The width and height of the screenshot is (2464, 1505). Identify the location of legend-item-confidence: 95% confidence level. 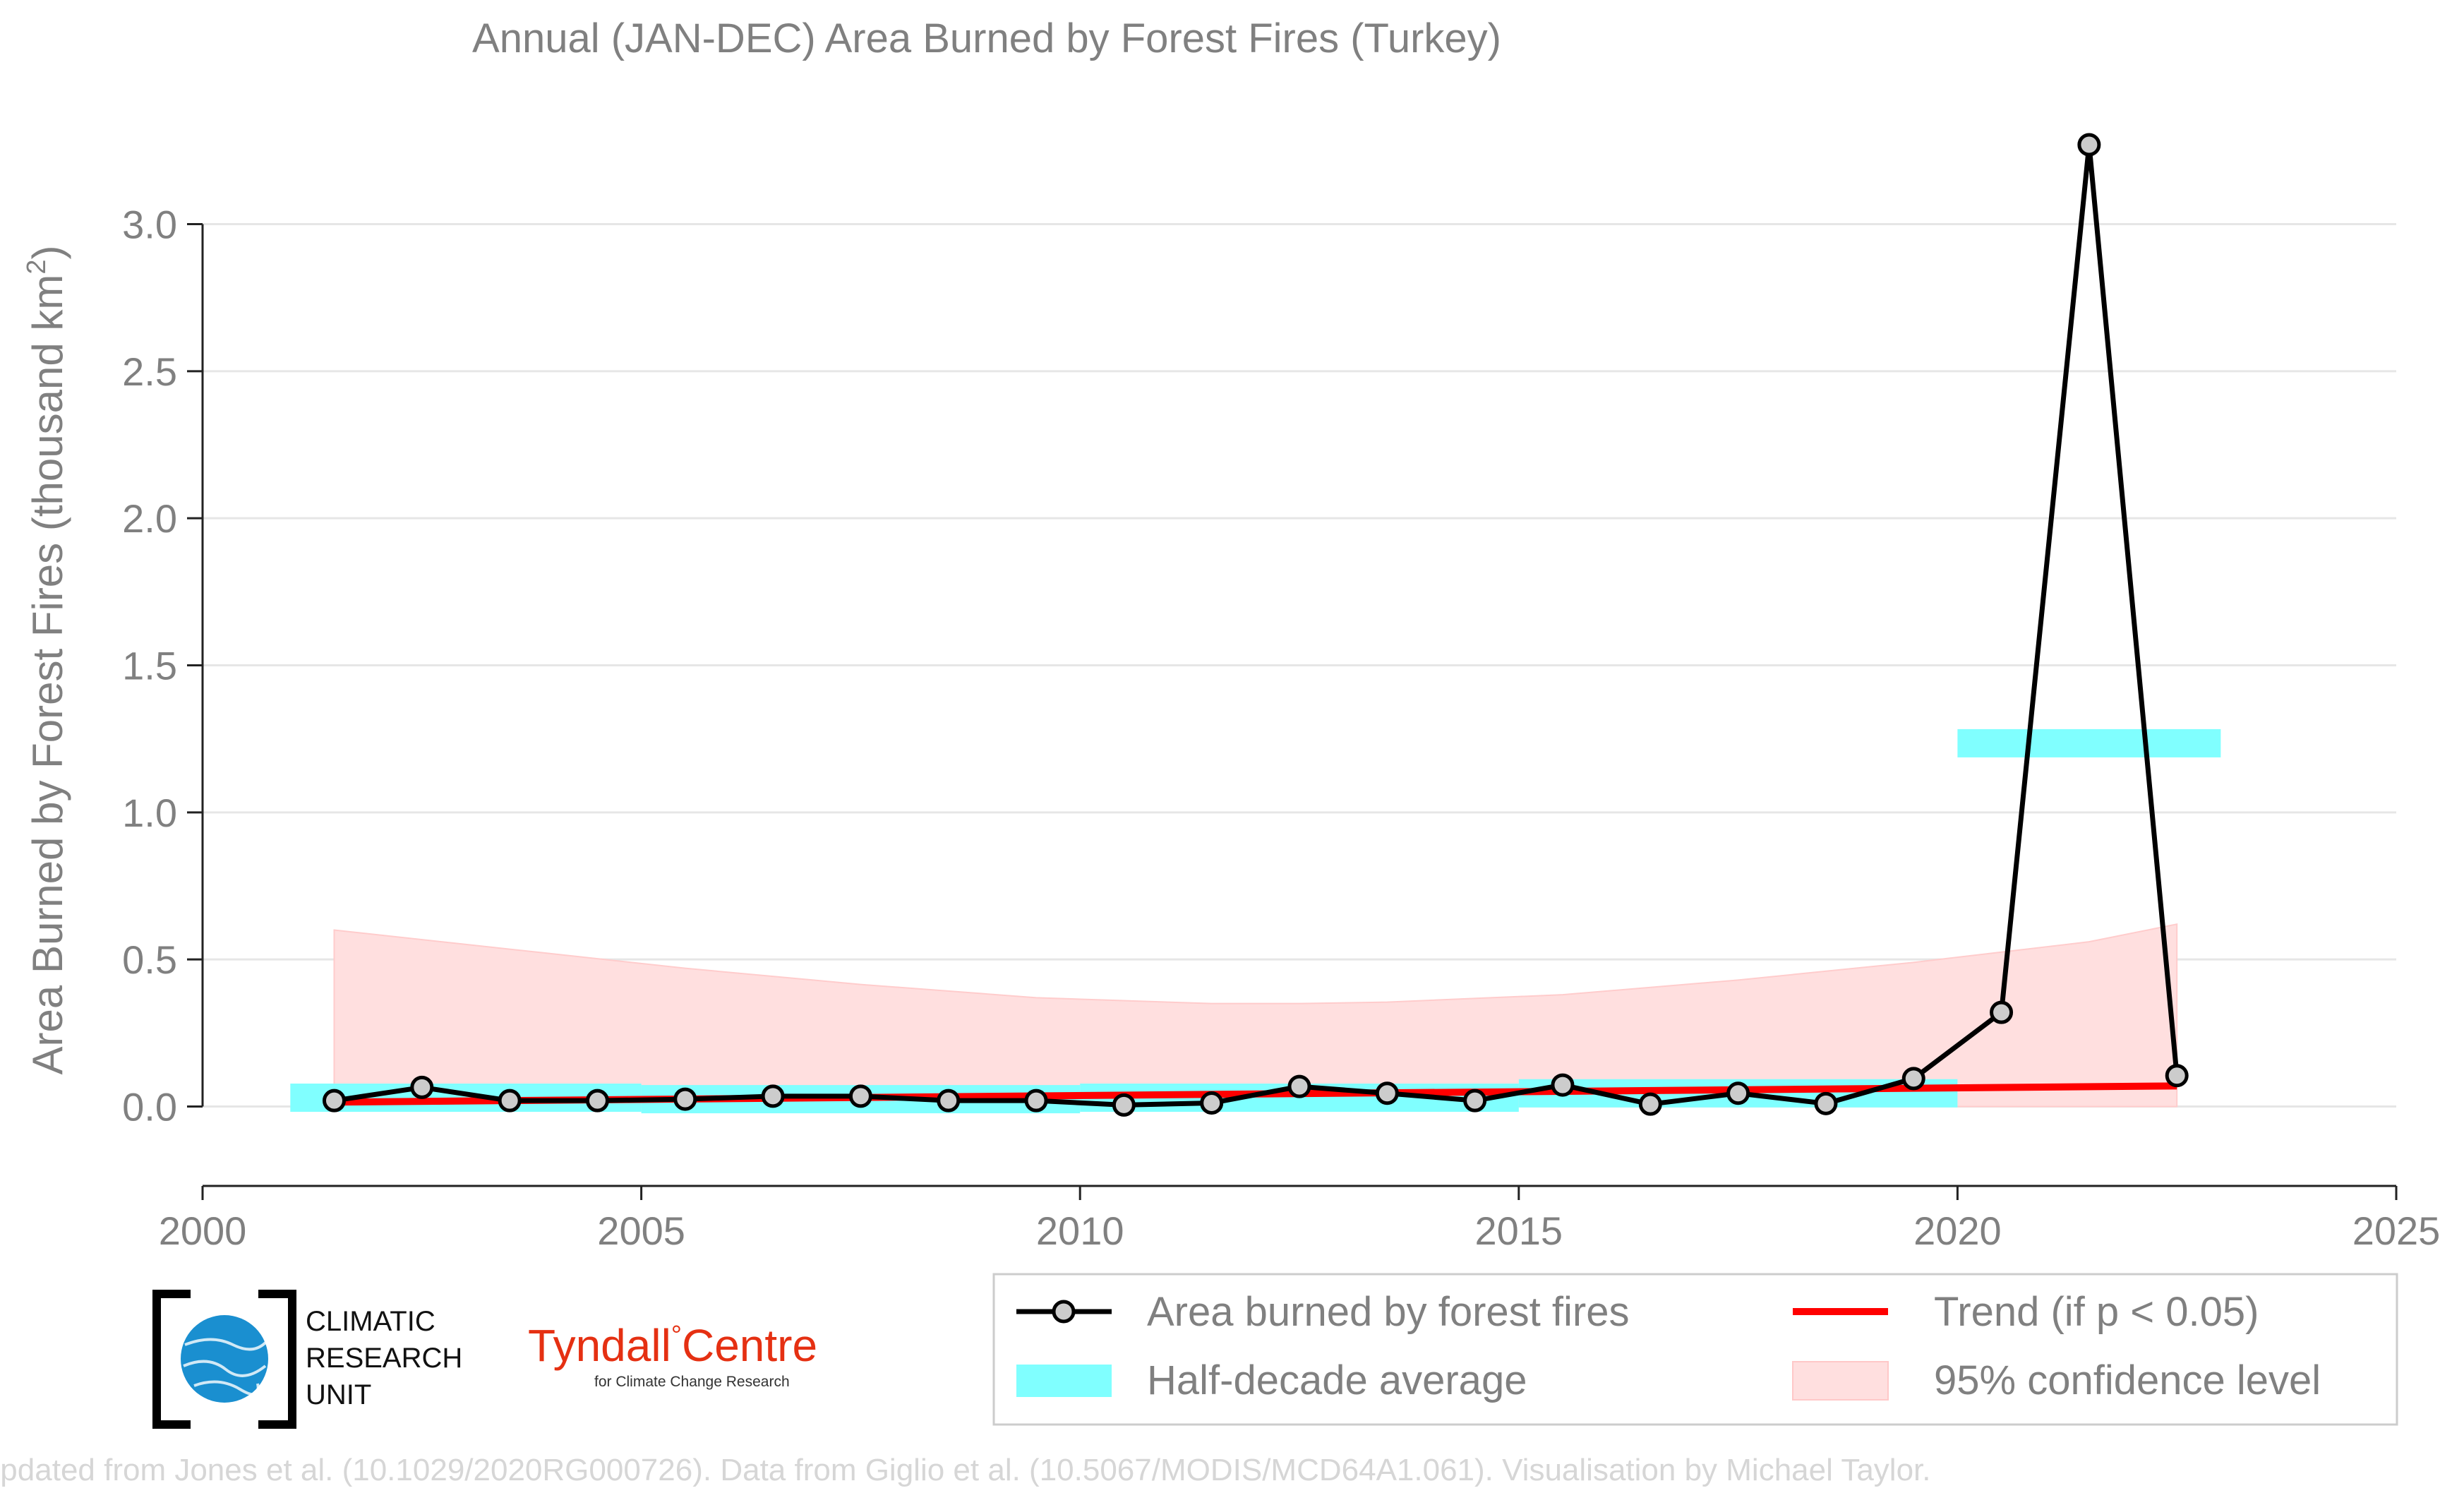
(2056, 1380).